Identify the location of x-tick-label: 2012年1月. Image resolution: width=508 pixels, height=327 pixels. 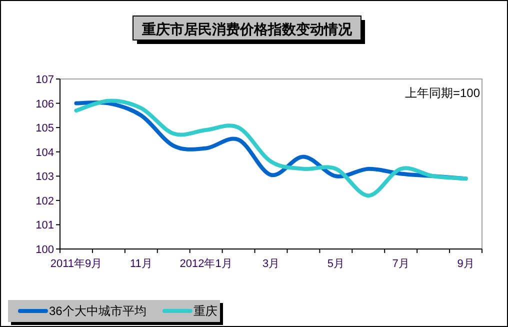
(206, 264).